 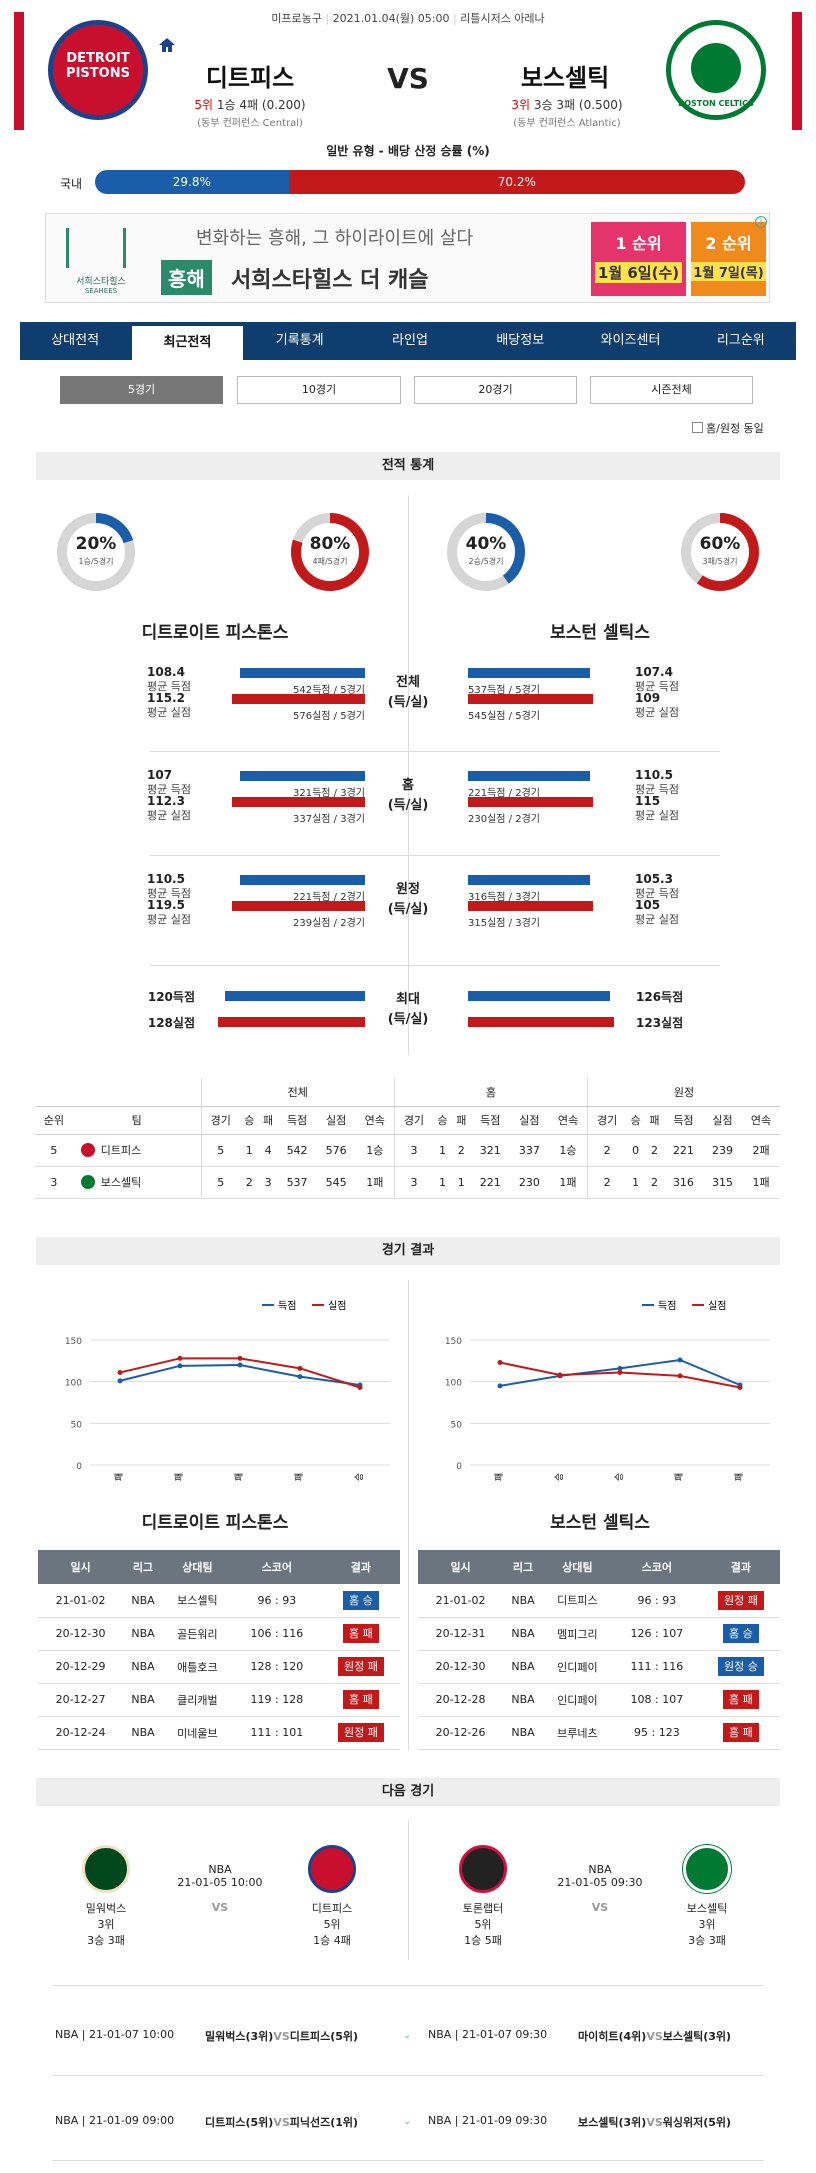 I want to click on home-h1-label: 평균 득점, so click(x=169, y=686).